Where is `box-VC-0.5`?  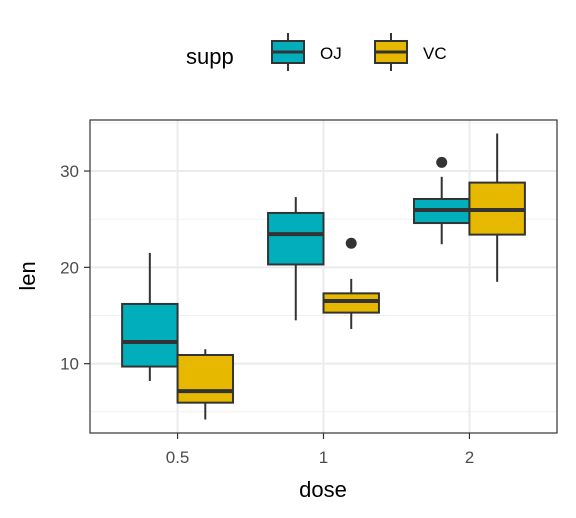
box-VC-0.5 is located at coordinates (205, 384).